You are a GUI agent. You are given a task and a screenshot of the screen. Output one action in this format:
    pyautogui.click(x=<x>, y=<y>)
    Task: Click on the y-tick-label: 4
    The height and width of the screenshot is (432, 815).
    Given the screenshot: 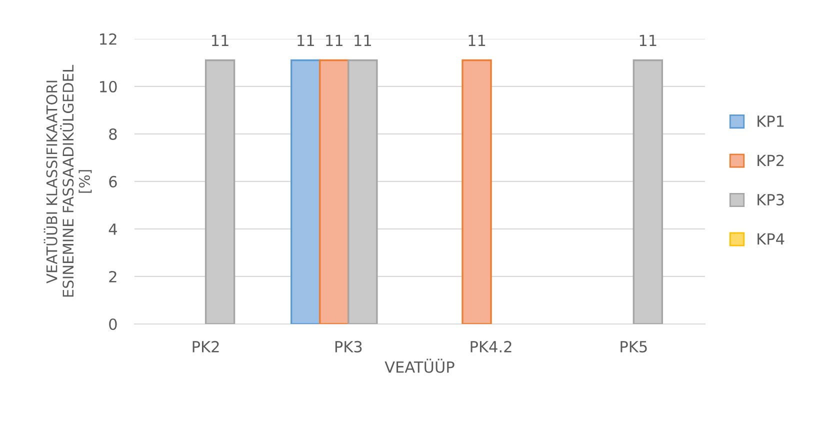 What is the action you would take?
    pyautogui.click(x=112, y=229)
    